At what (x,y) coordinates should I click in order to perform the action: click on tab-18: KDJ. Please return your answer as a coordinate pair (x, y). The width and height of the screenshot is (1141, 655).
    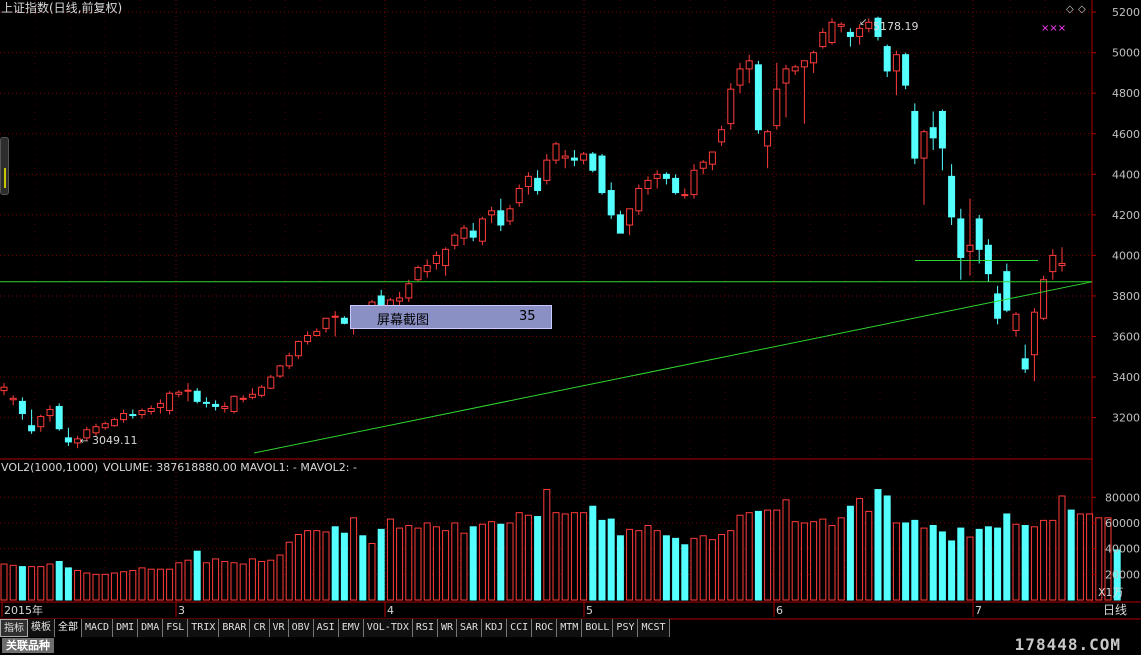
    Looking at the image, I should click on (495, 628).